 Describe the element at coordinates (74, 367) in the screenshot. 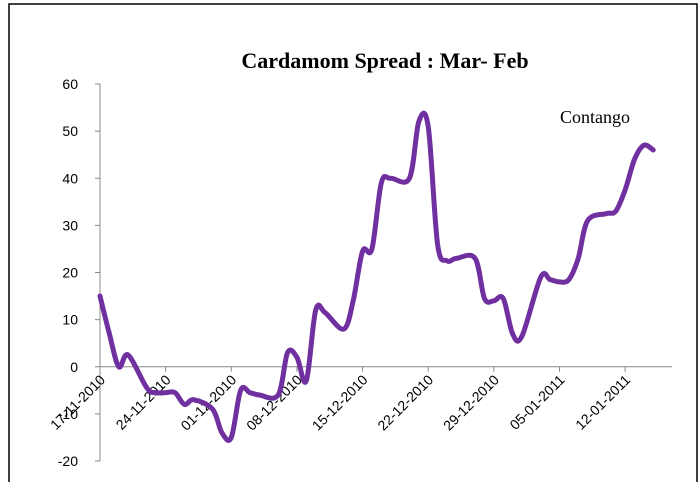

I see `y-tick-label: 0` at that location.